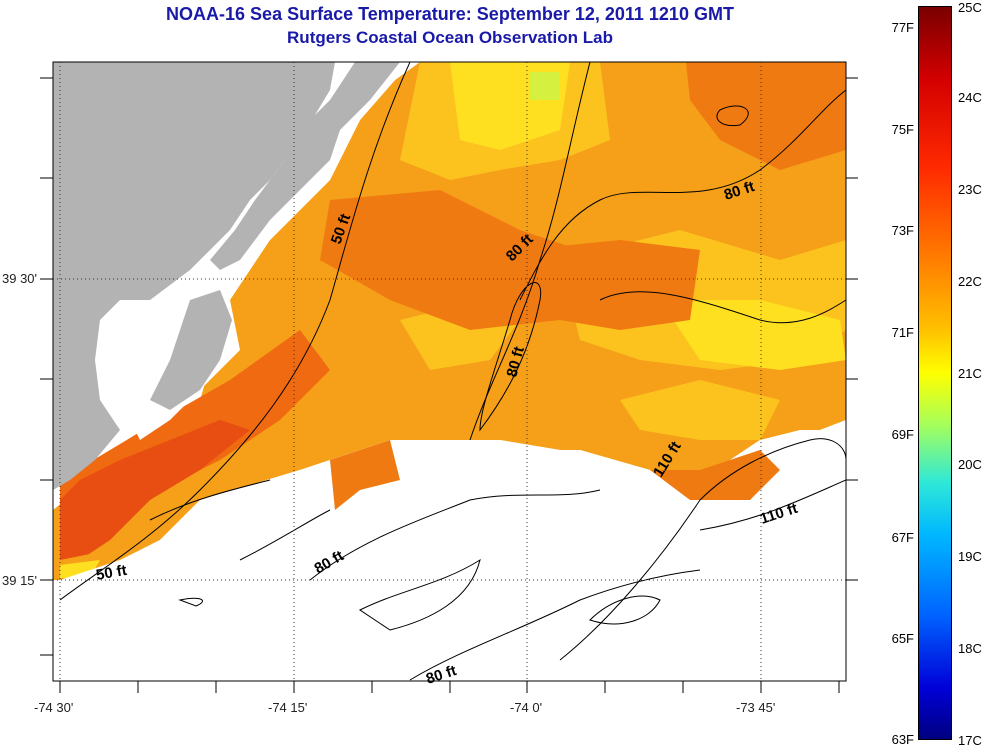 The image size is (1000, 754). Describe the element at coordinates (288, 707) in the screenshot. I see `lon-label: -74 15'` at that location.